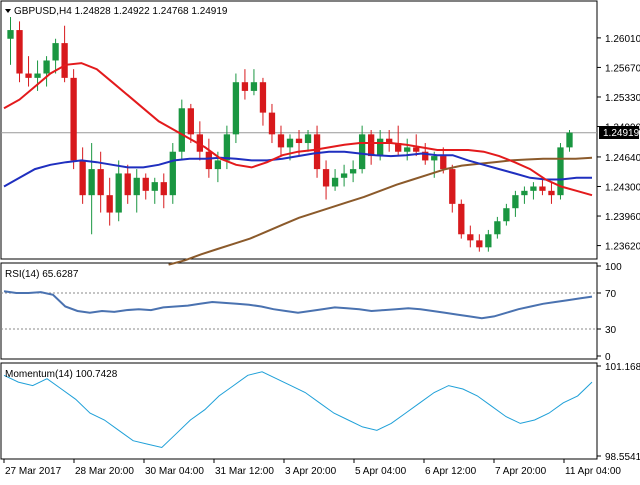 The height and width of the screenshot is (485, 640). Describe the element at coordinates (613, 267) in the screenshot. I see `rsi-axis-label: 100` at that location.